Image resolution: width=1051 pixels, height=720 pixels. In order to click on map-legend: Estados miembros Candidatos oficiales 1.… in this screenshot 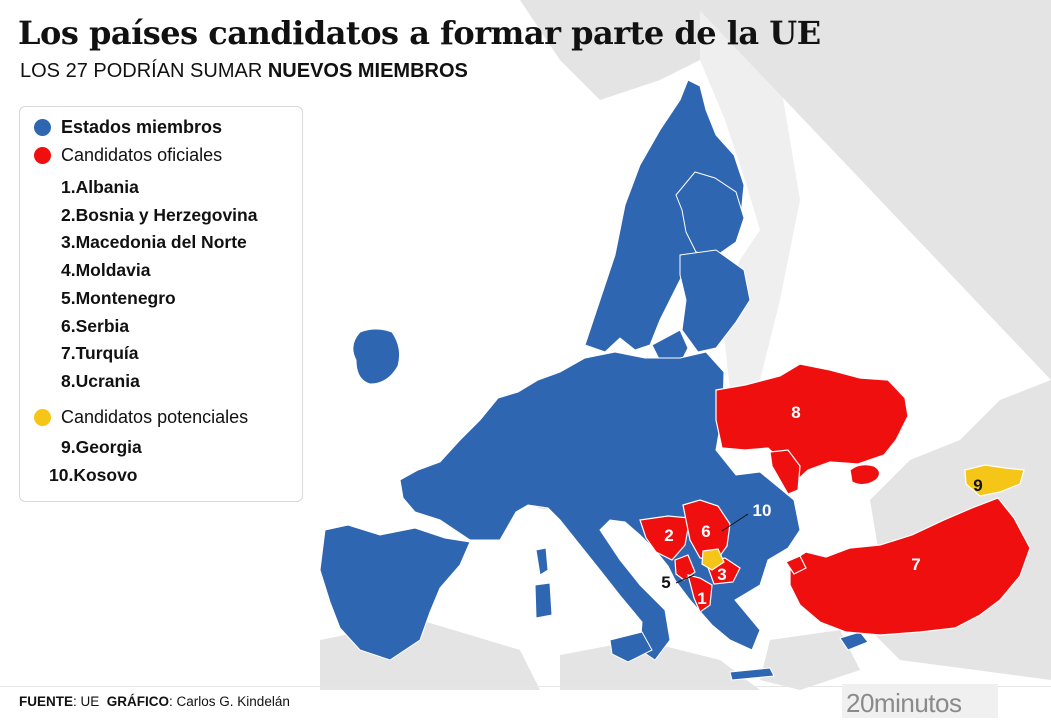, I will do `click(161, 304)`.